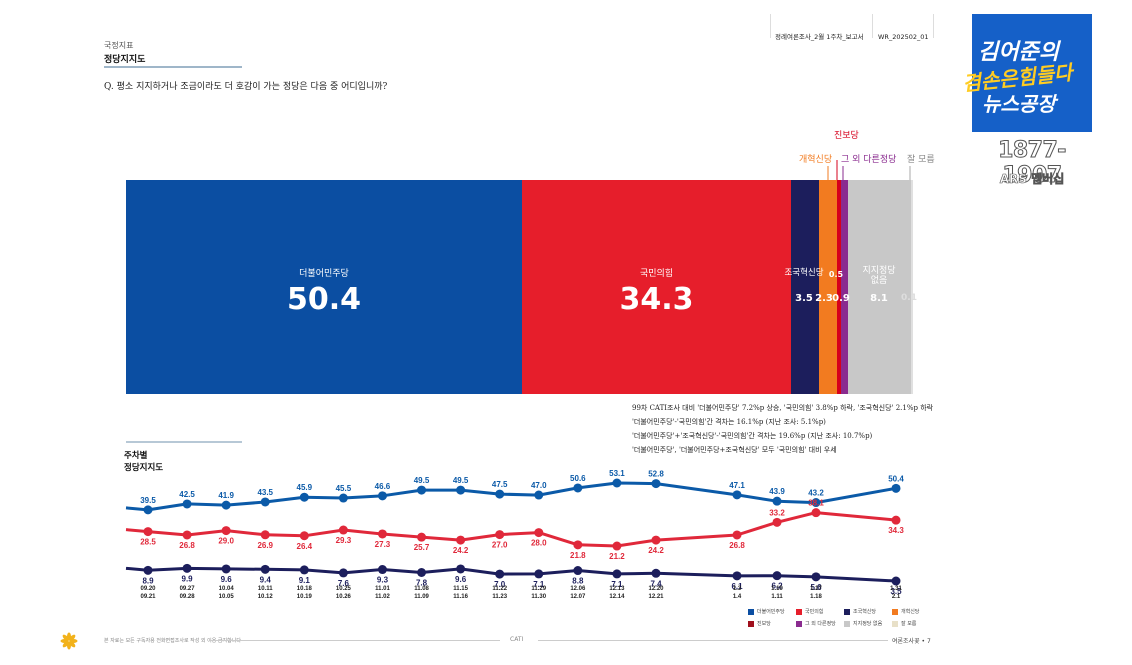  What do you see at coordinates (1018, 52) in the screenshot?
I see `show-logo-line1: 김어준의` at bounding box center [1018, 52].